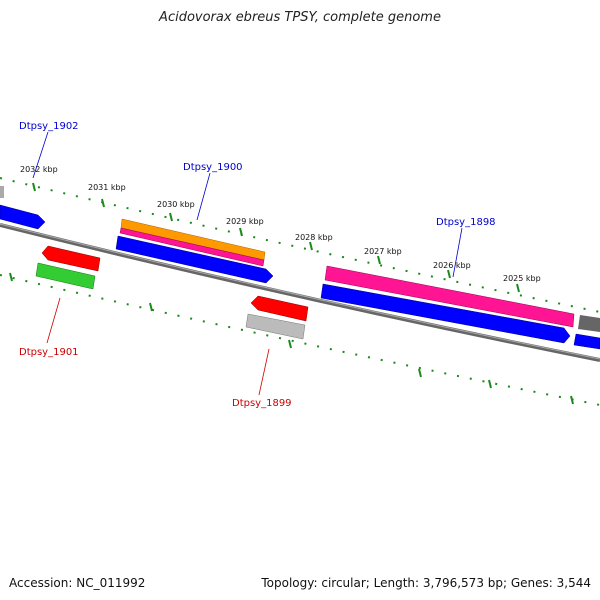  What do you see at coordinates (192, 247) in the screenshot?
I see `gene-pink-upper` at bounding box center [192, 247].